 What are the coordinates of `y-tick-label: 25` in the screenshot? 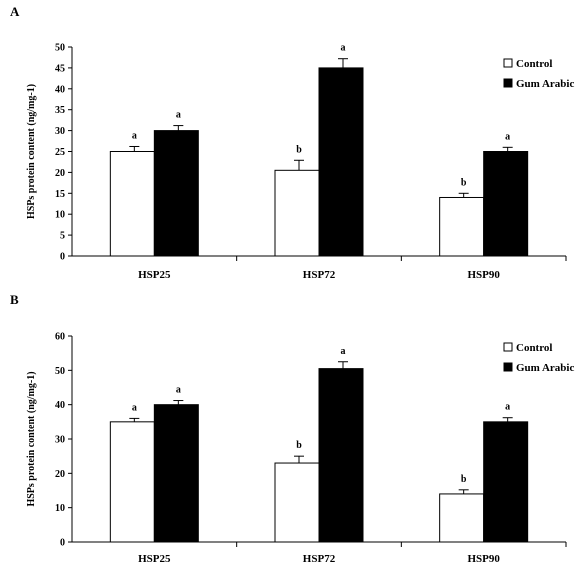 It's located at (60, 152).